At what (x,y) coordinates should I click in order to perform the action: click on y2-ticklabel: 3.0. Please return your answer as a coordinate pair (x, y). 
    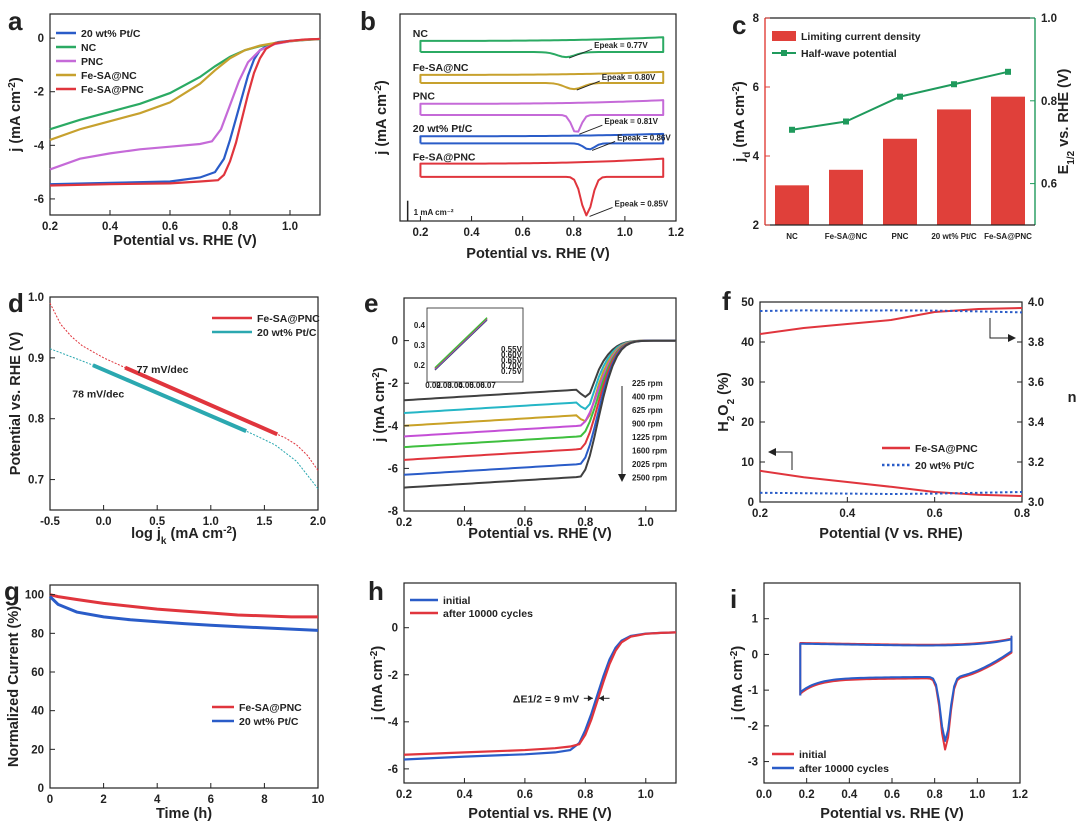
    Looking at the image, I should click on (1036, 503).